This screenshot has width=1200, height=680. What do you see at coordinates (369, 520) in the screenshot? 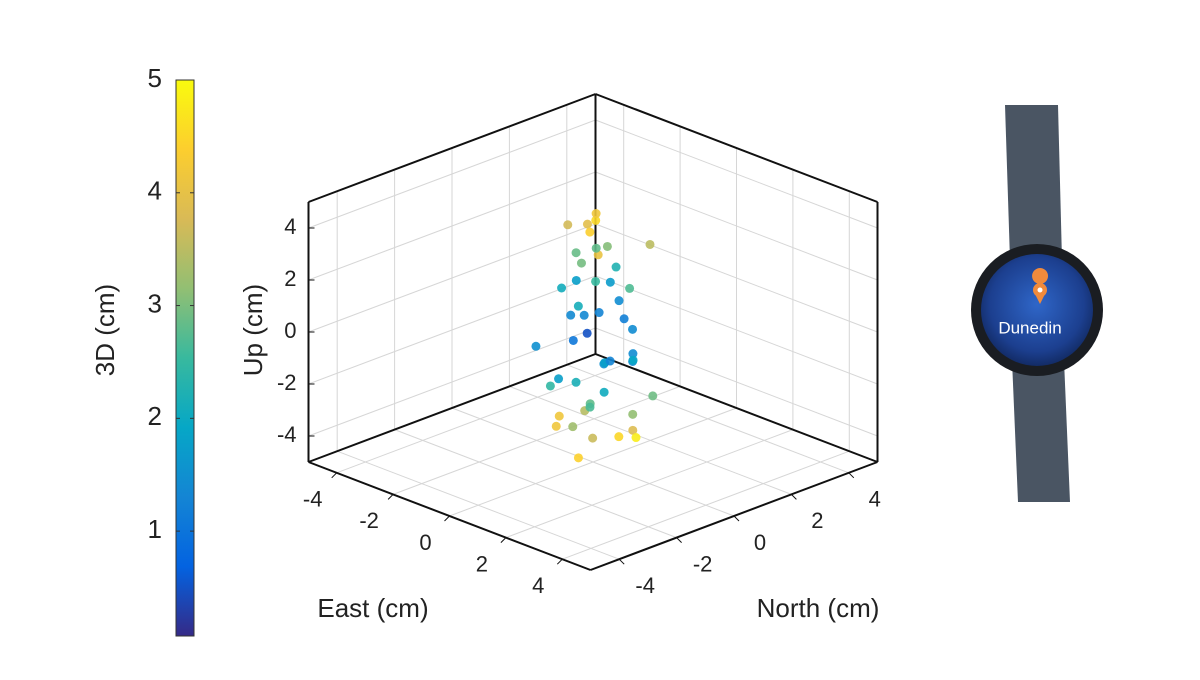
I see `x-tick-label: -2` at bounding box center [369, 520].